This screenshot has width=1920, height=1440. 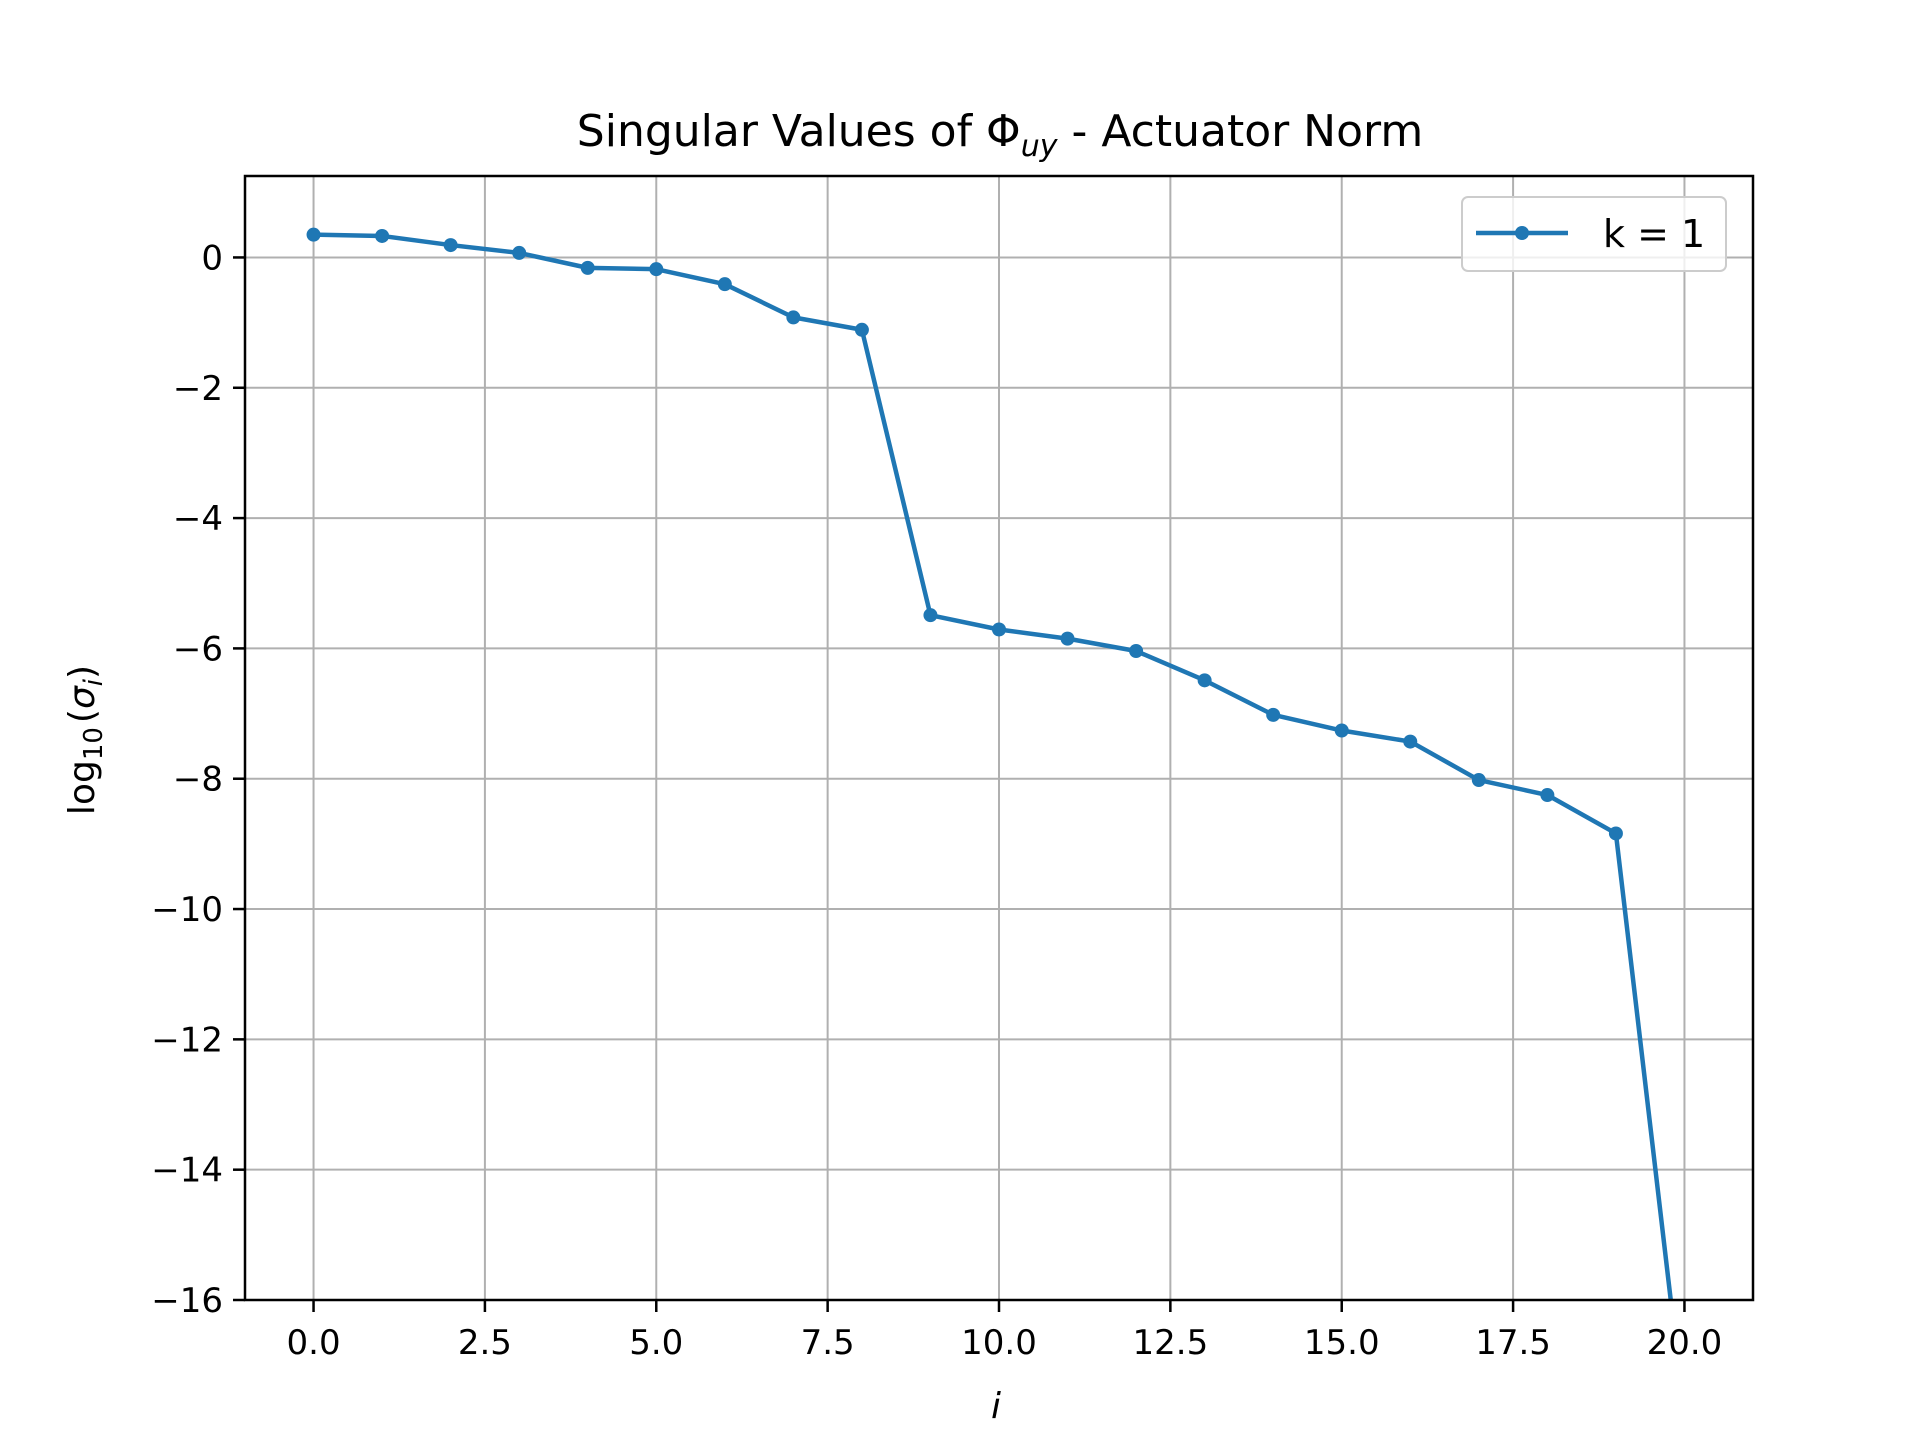 I want to click on y-tick-label: −10, so click(x=187, y=910).